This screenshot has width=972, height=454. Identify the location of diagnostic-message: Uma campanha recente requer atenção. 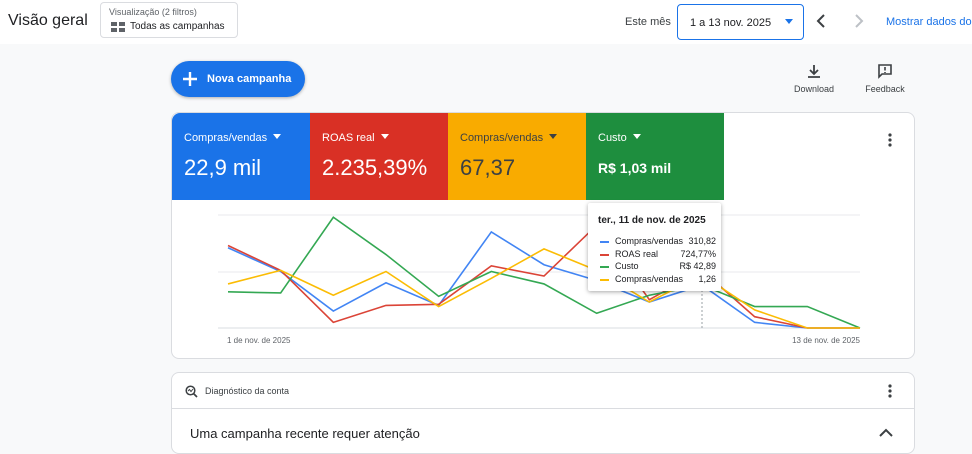
(305, 433).